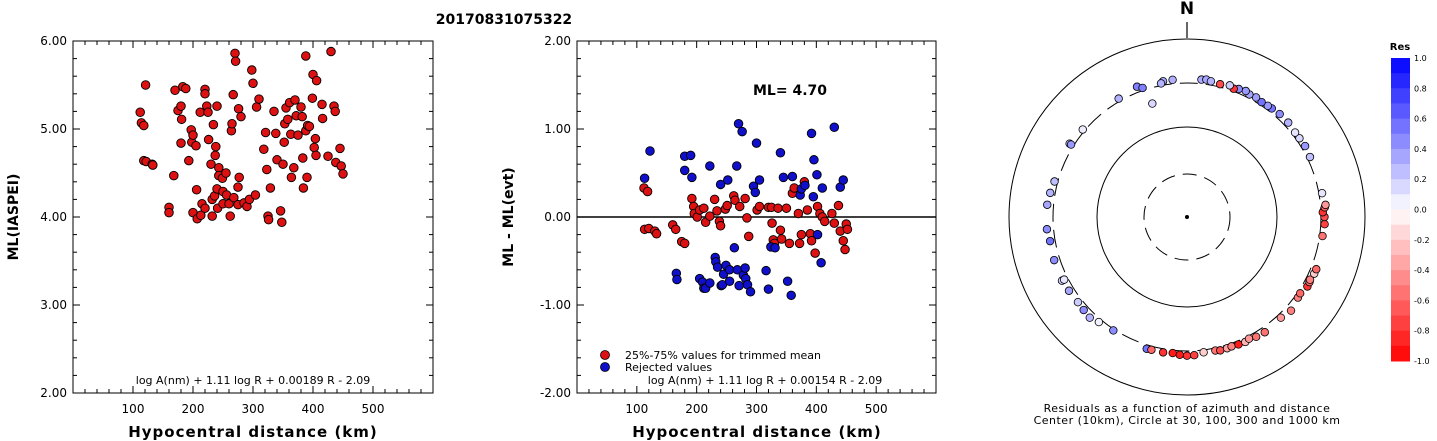 This screenshot has width=1437, height=441. I want to click on ring-100km, so click(1187, 217).